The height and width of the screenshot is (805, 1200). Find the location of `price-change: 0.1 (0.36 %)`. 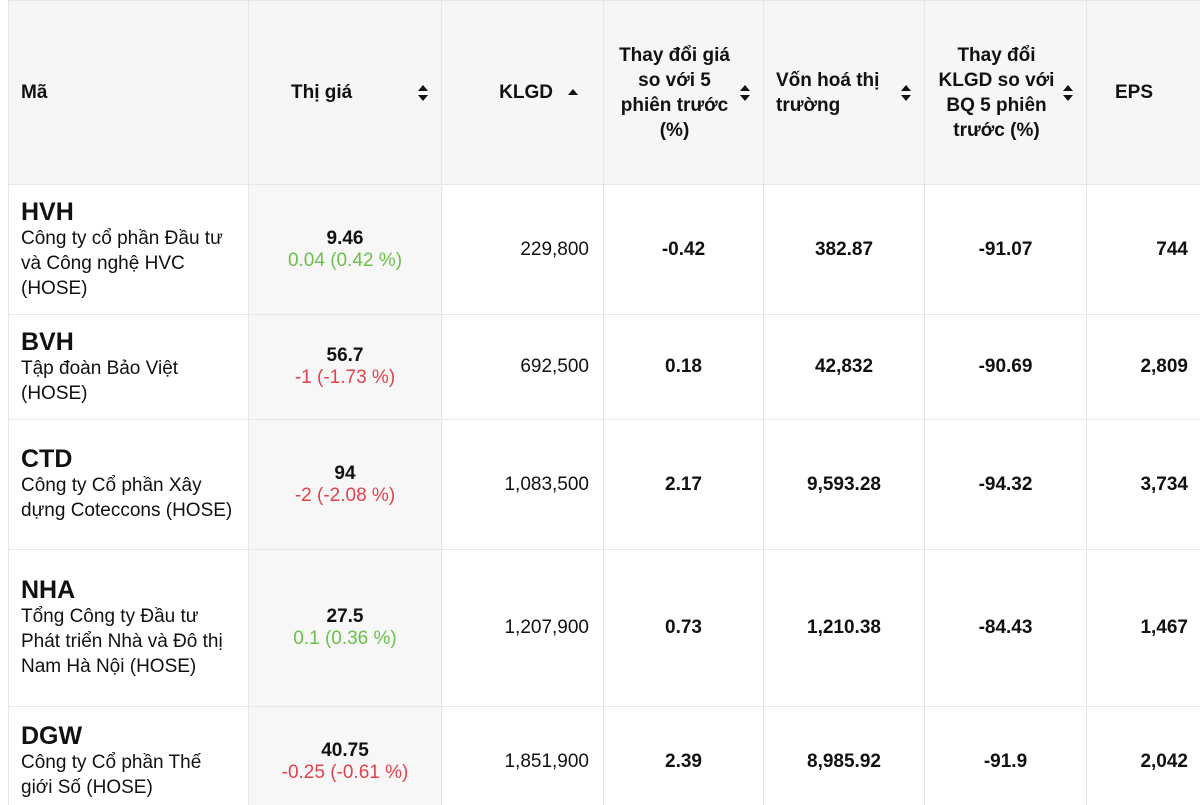

price-change: 0.1 (0.36 %) is located at coordinates (345, 638).